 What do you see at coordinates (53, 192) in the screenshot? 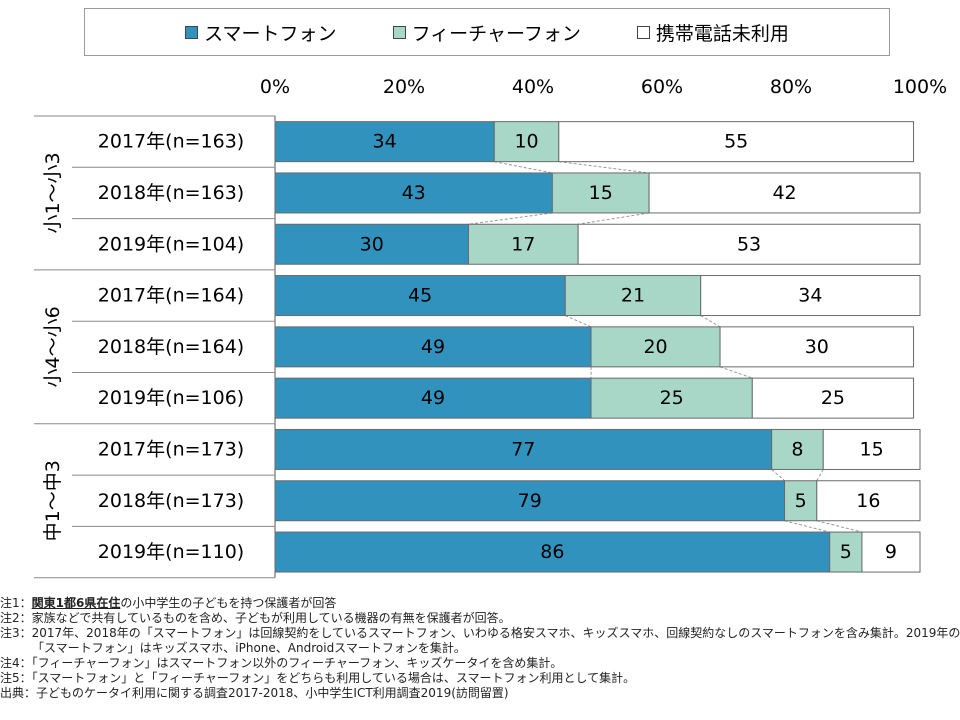
I see `group-label: 小1～小3` at bounding box center [53, 192].